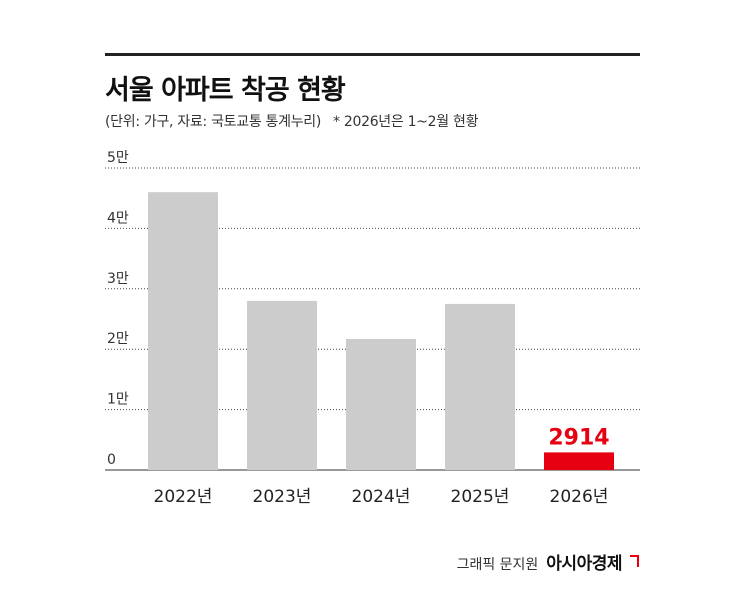  What do you see at coordinates (118, 218) in the screenshot?
I see `y-tick-label: 4만` at bounding box center [118, 218].